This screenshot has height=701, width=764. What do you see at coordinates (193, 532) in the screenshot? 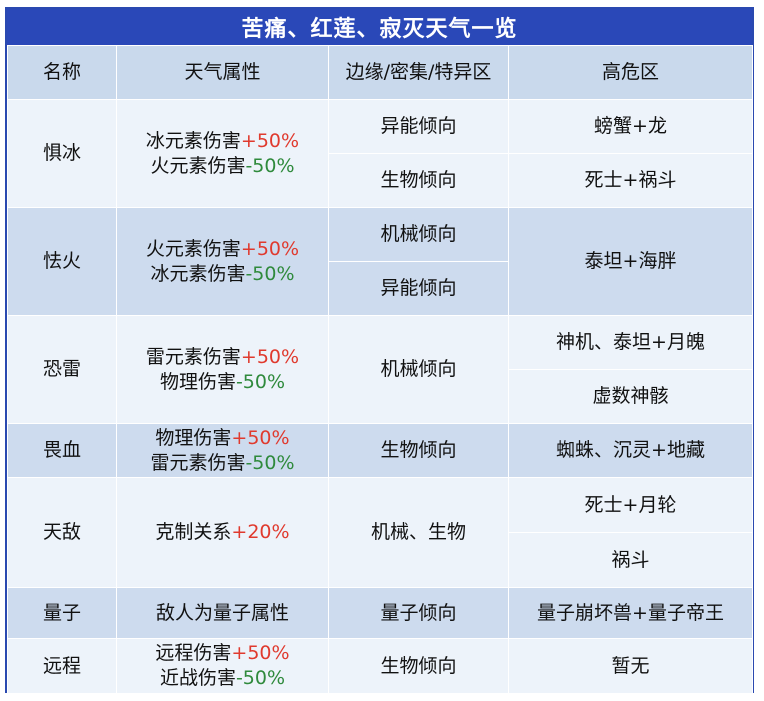
I see `attr-text: 克制关系` at bounding box center [193, 532].